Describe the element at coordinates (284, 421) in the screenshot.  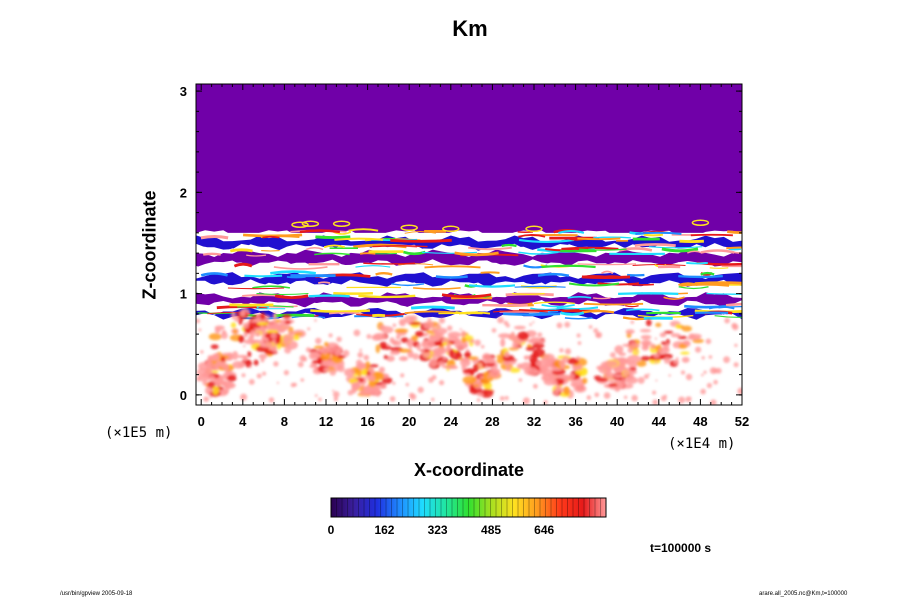
I see `x-tick-label: 8` at that location.